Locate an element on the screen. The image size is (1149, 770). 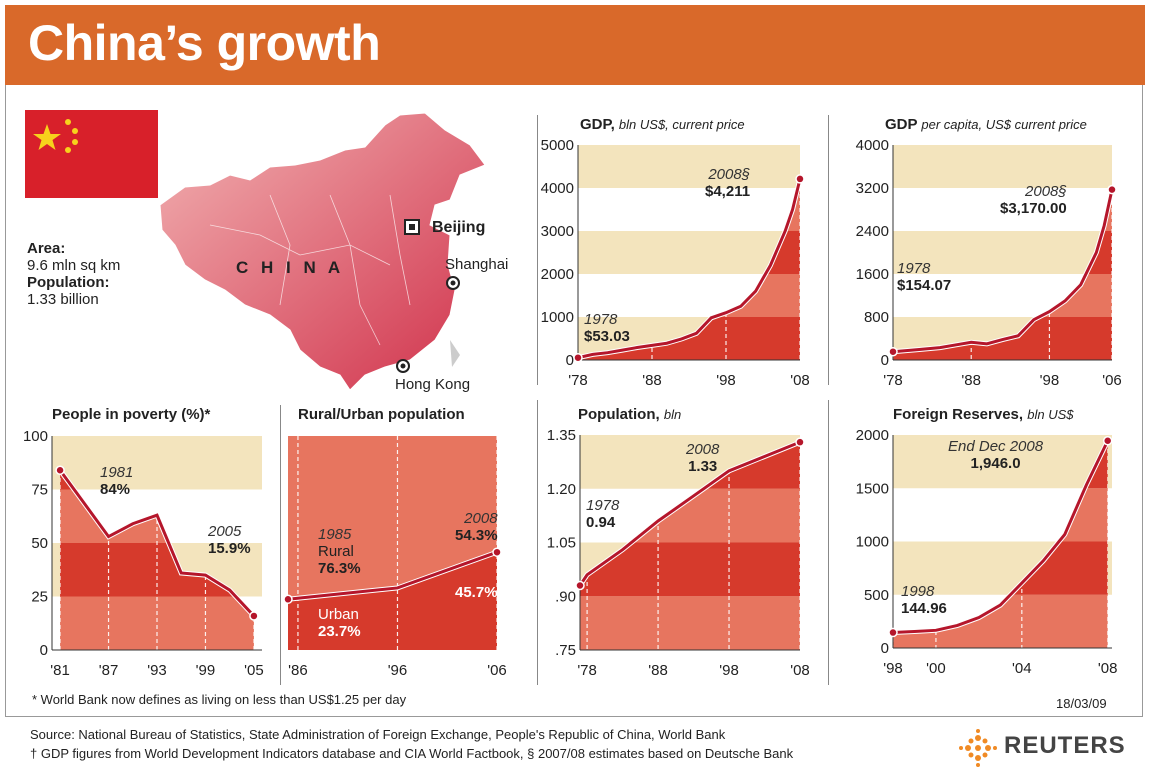
china-outline is located at coordinates (322, 251).